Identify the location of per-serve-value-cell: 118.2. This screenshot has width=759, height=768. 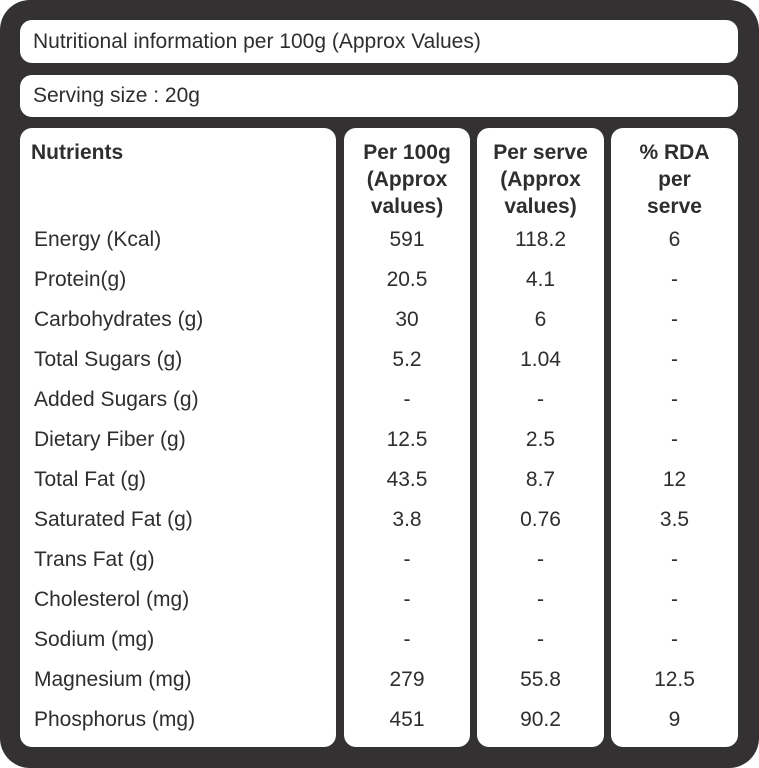
(540, 239).